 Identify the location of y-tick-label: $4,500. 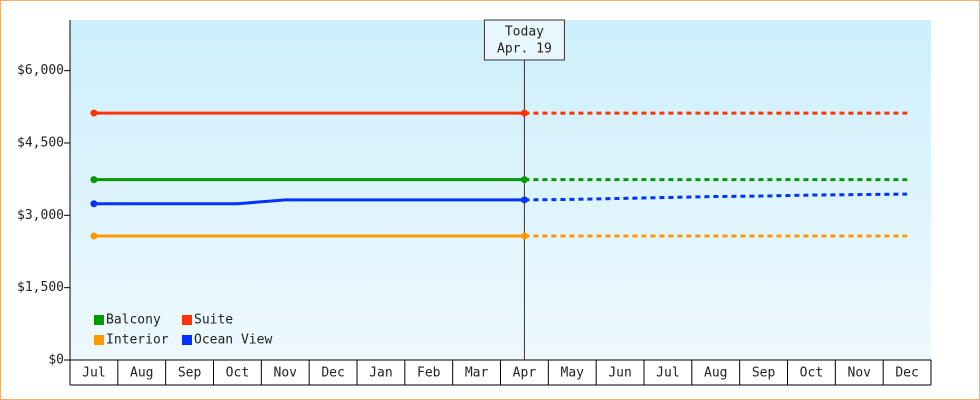
(40, 142).